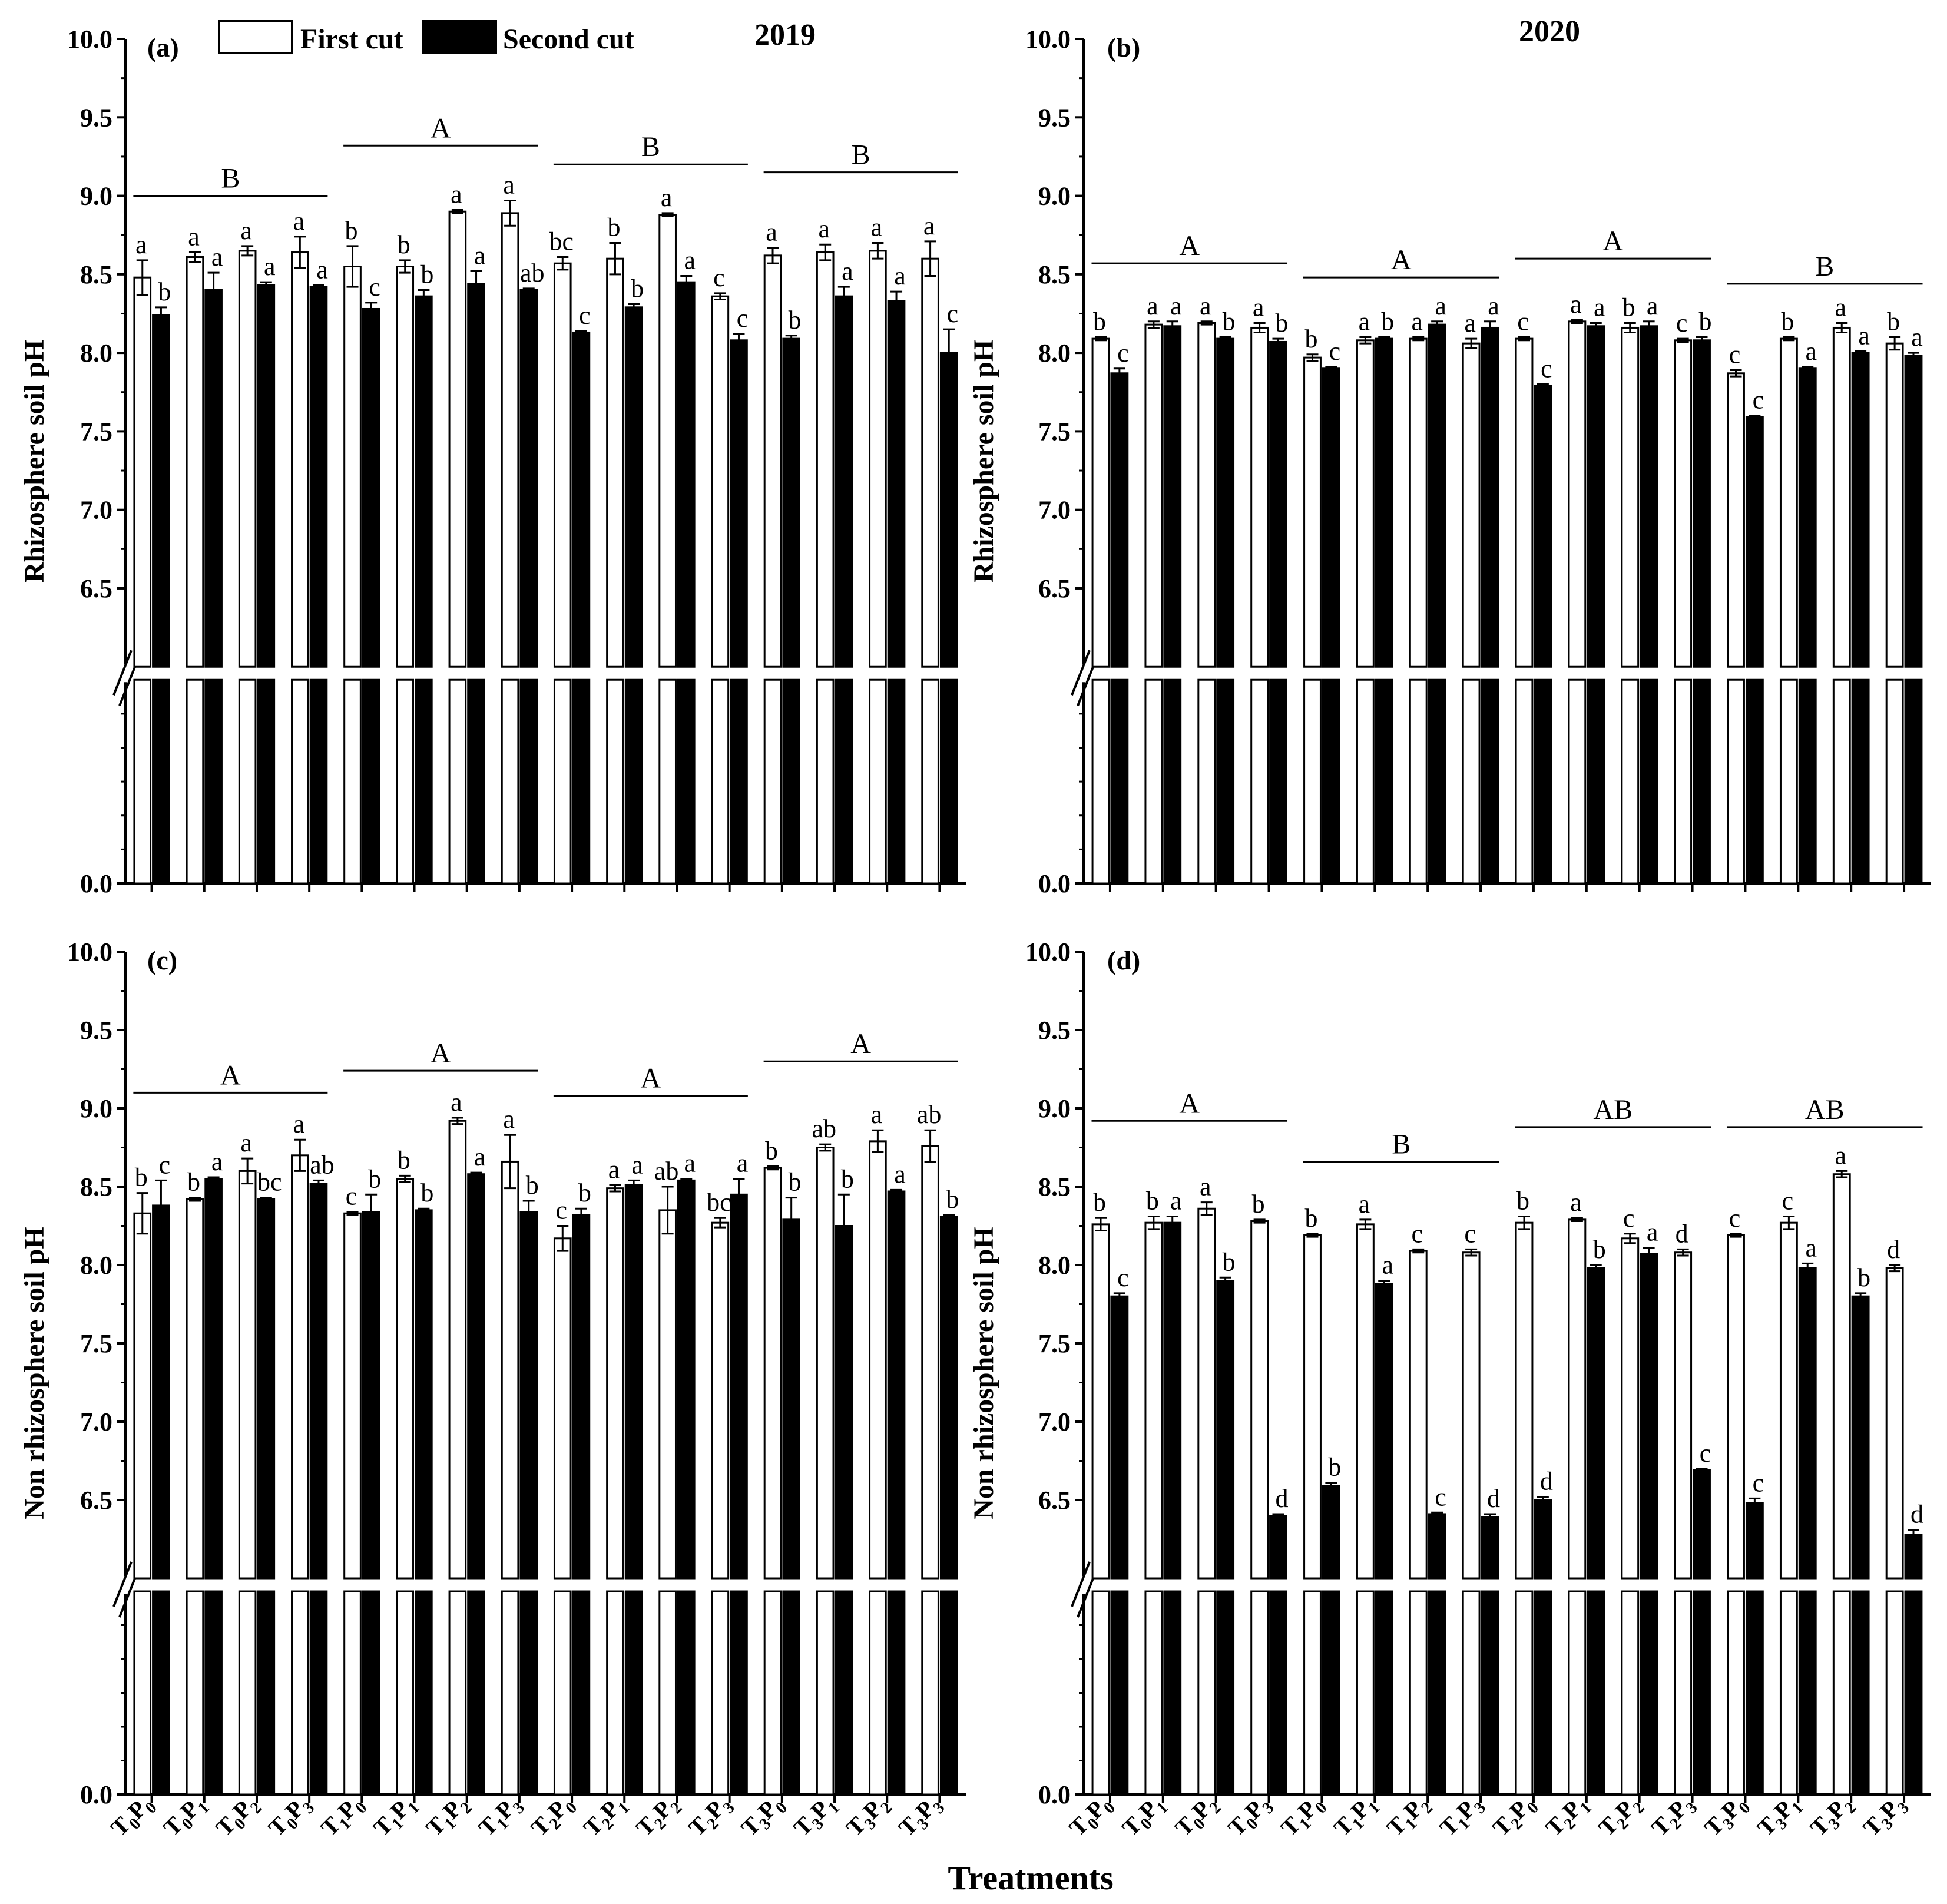 The width and height of the screenshot is (1947, 1904). I want to click on year-title-right: 2020, so click(1550, 31).